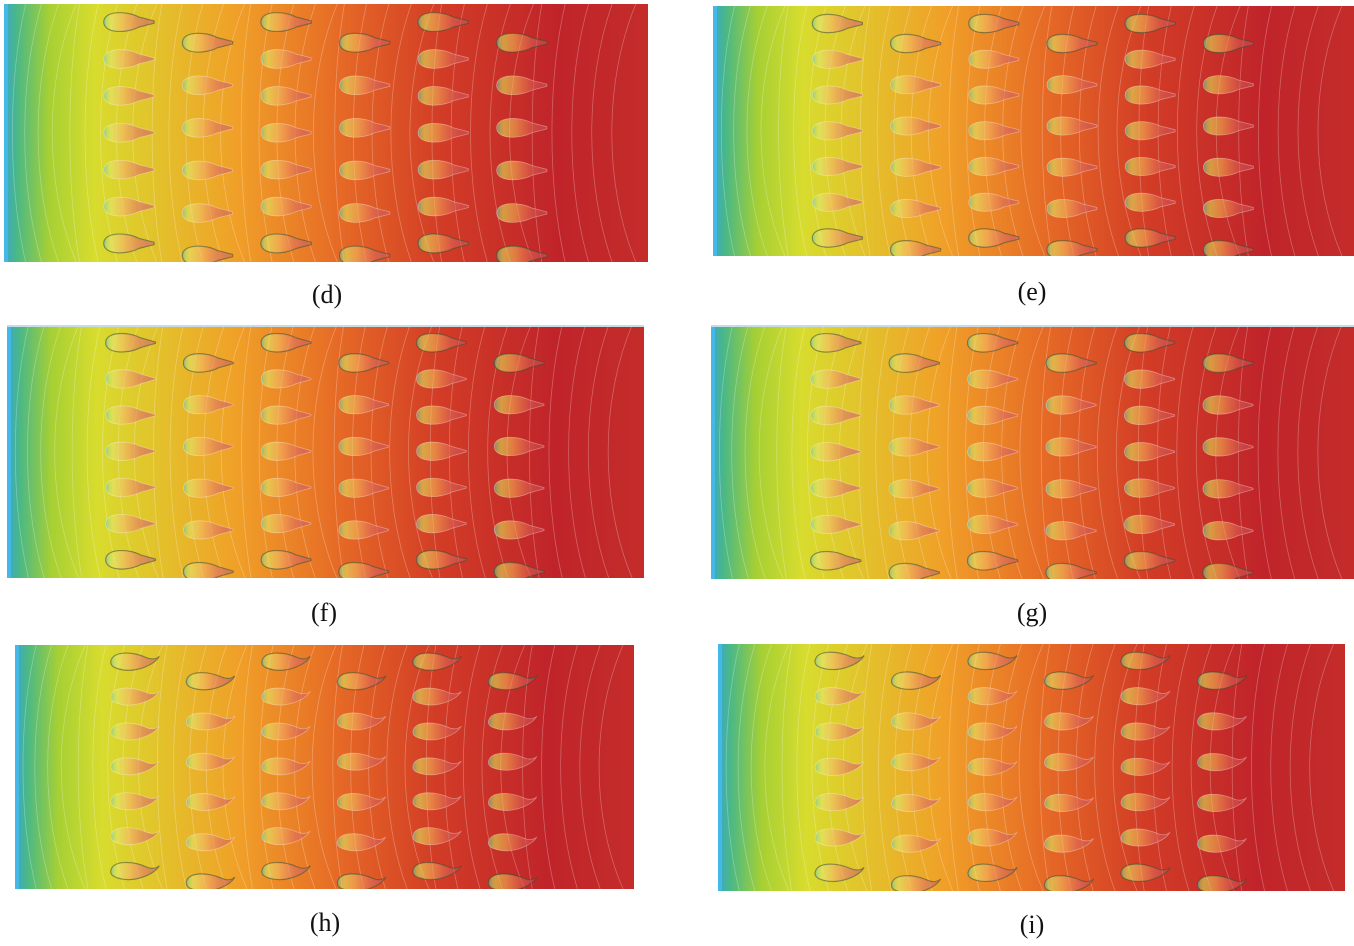 The height and width of the screenshot is (946, 1354). What do you see at coordinates (1033, 131) in the screenshot?
I see `contour-panel-e` at bounding box center [1033, 131].